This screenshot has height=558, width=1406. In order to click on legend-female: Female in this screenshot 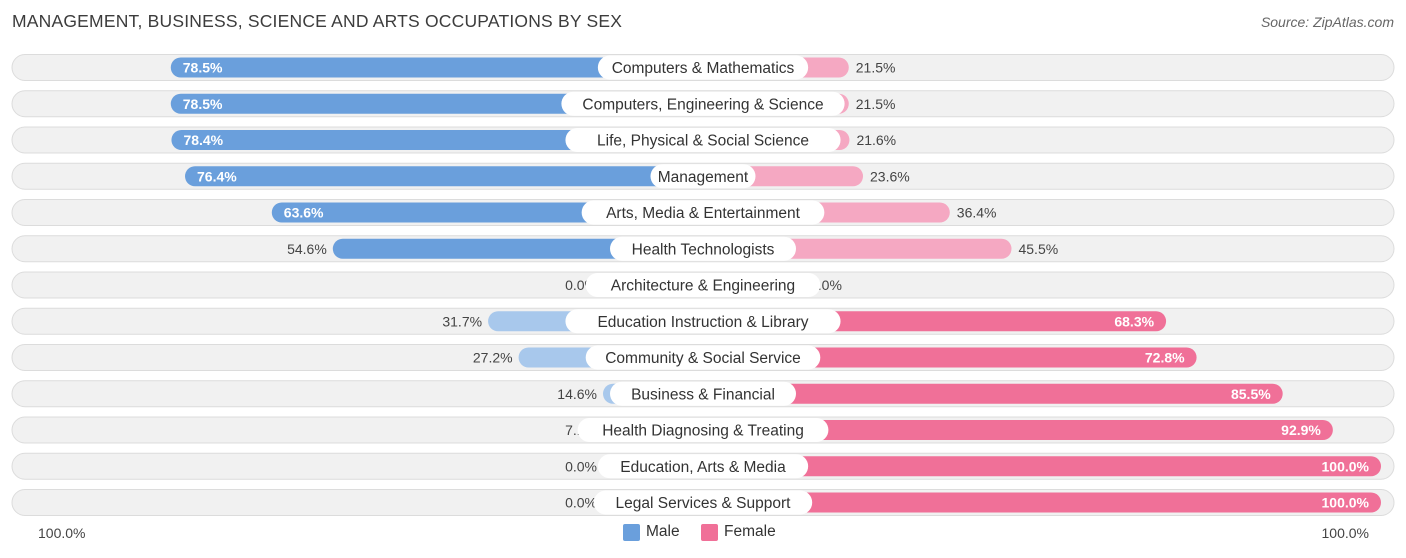, I will do `click(738, 532)`.